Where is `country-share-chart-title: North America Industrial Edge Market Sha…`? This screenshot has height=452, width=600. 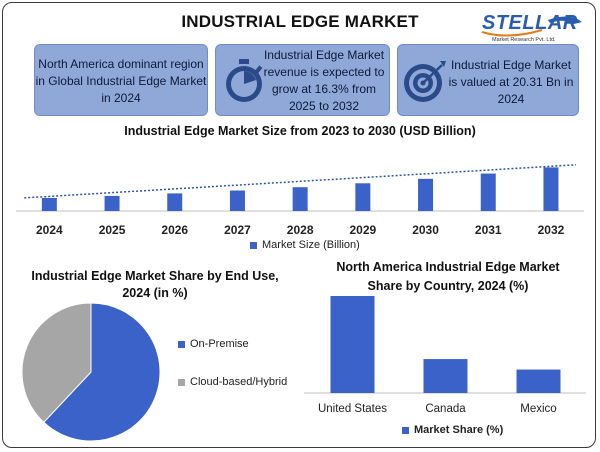
country-share-chart-title: North America Industrial Edge Market Sha… is located at coordinates (448, 276).